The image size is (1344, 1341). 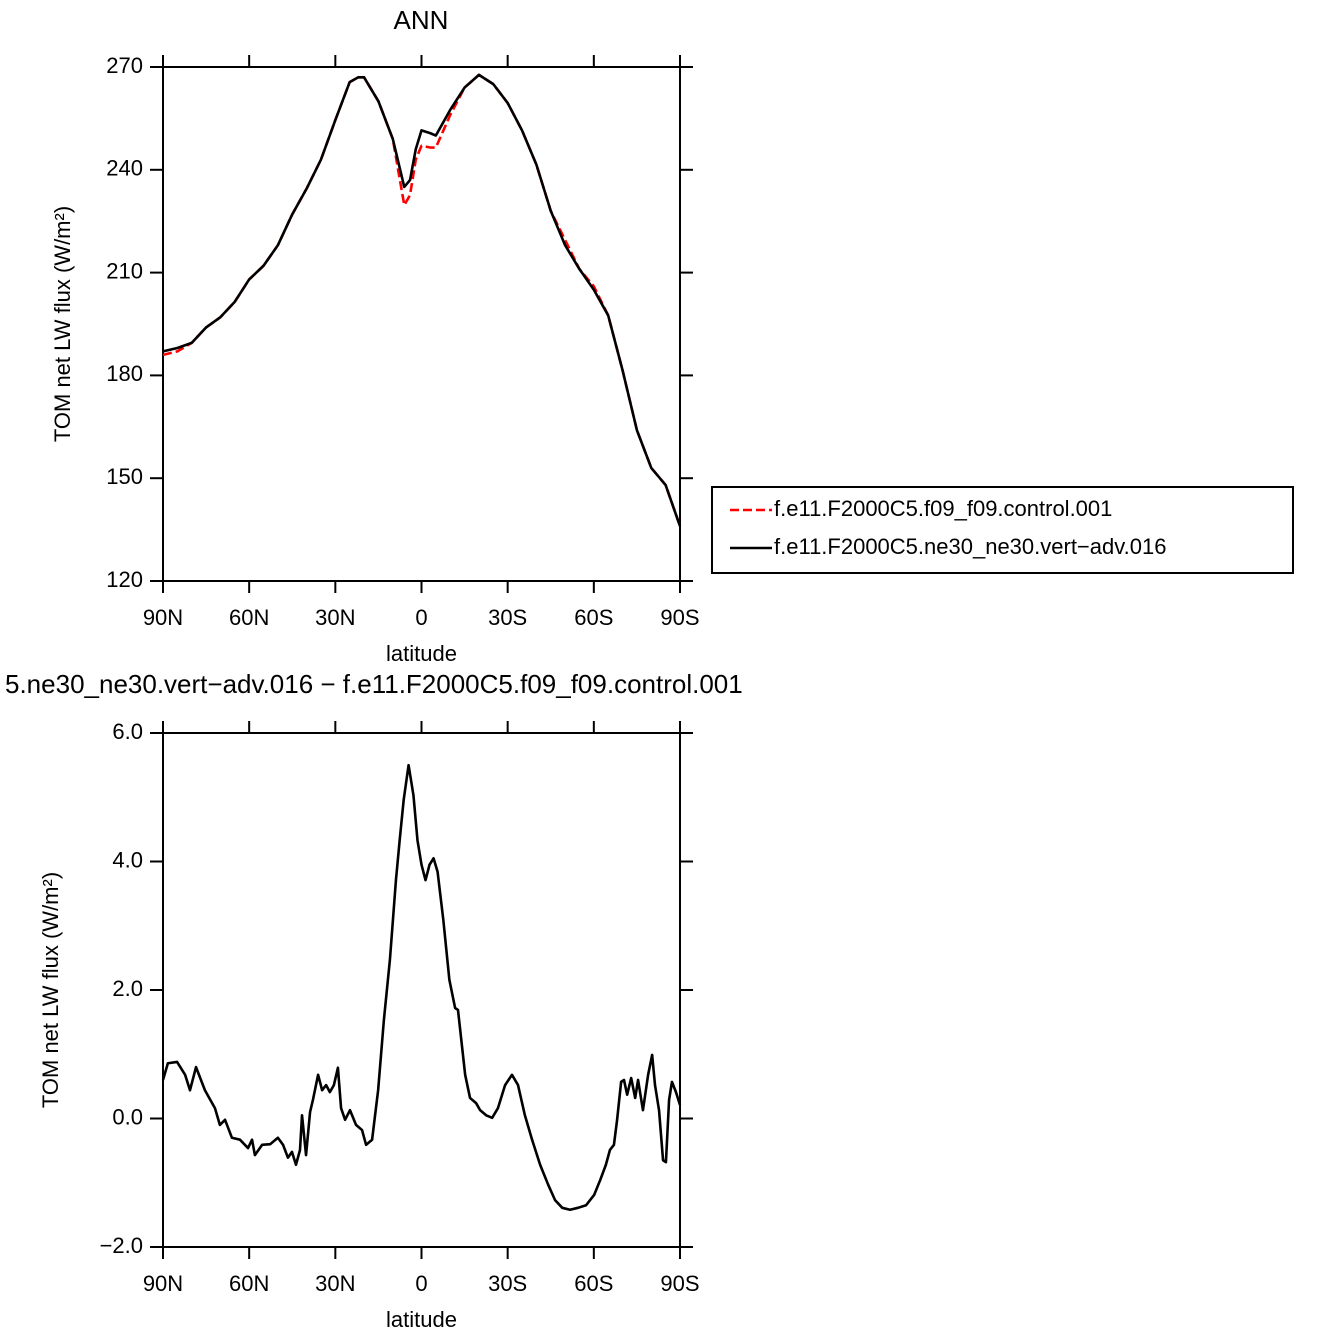 What do you see at coordinates (124, 476) in the screenshot?
I see `y-tick-label: 150` at bounding box center [124, 476].